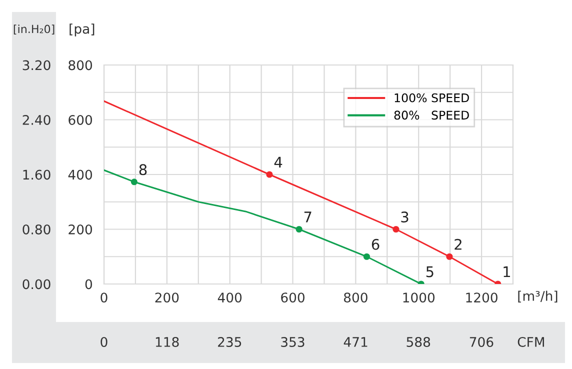 The width and height of the screenshot is (572, 369). I want to click on x2-tick-label: 353, so click(292, 342).